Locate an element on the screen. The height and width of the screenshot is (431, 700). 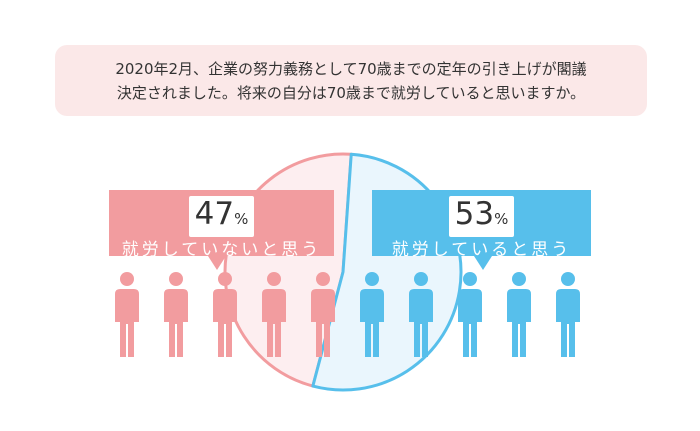
survey-question-line-2: 決定されました。将来の自分は70歳まで就労していると思いますか。 is located at coordinates (351, 93).